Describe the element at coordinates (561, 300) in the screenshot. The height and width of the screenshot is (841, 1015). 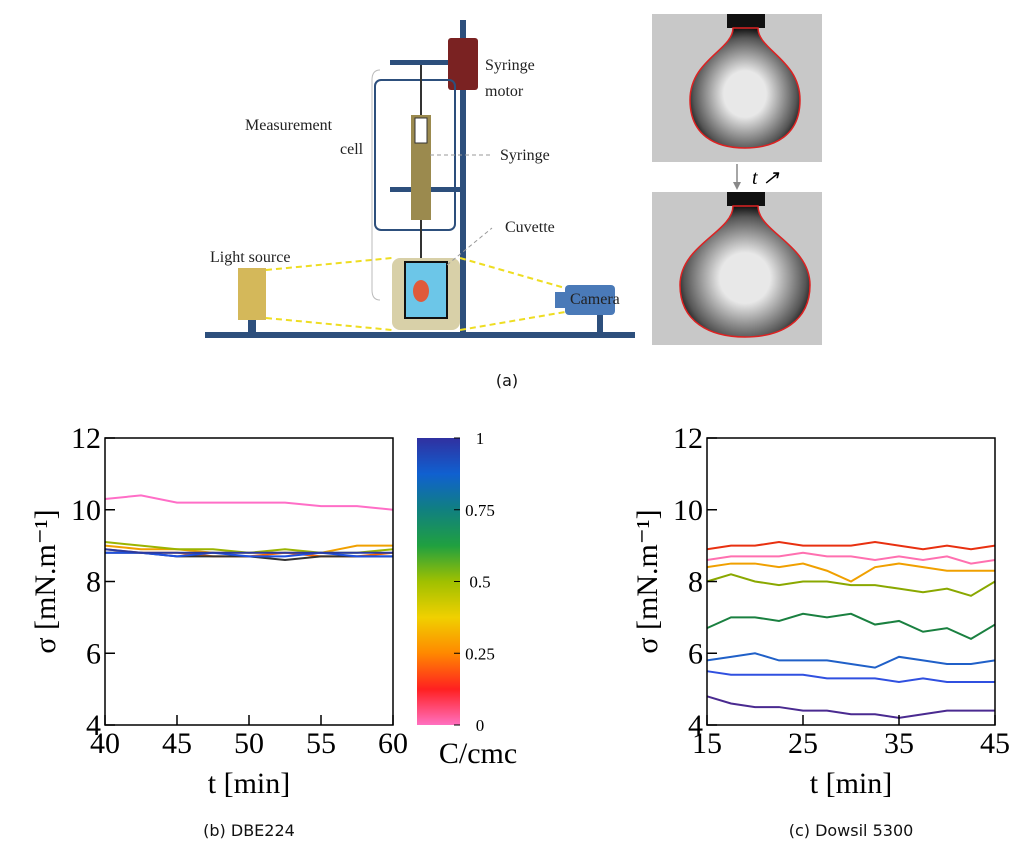
I see `camera-lens` at that location.